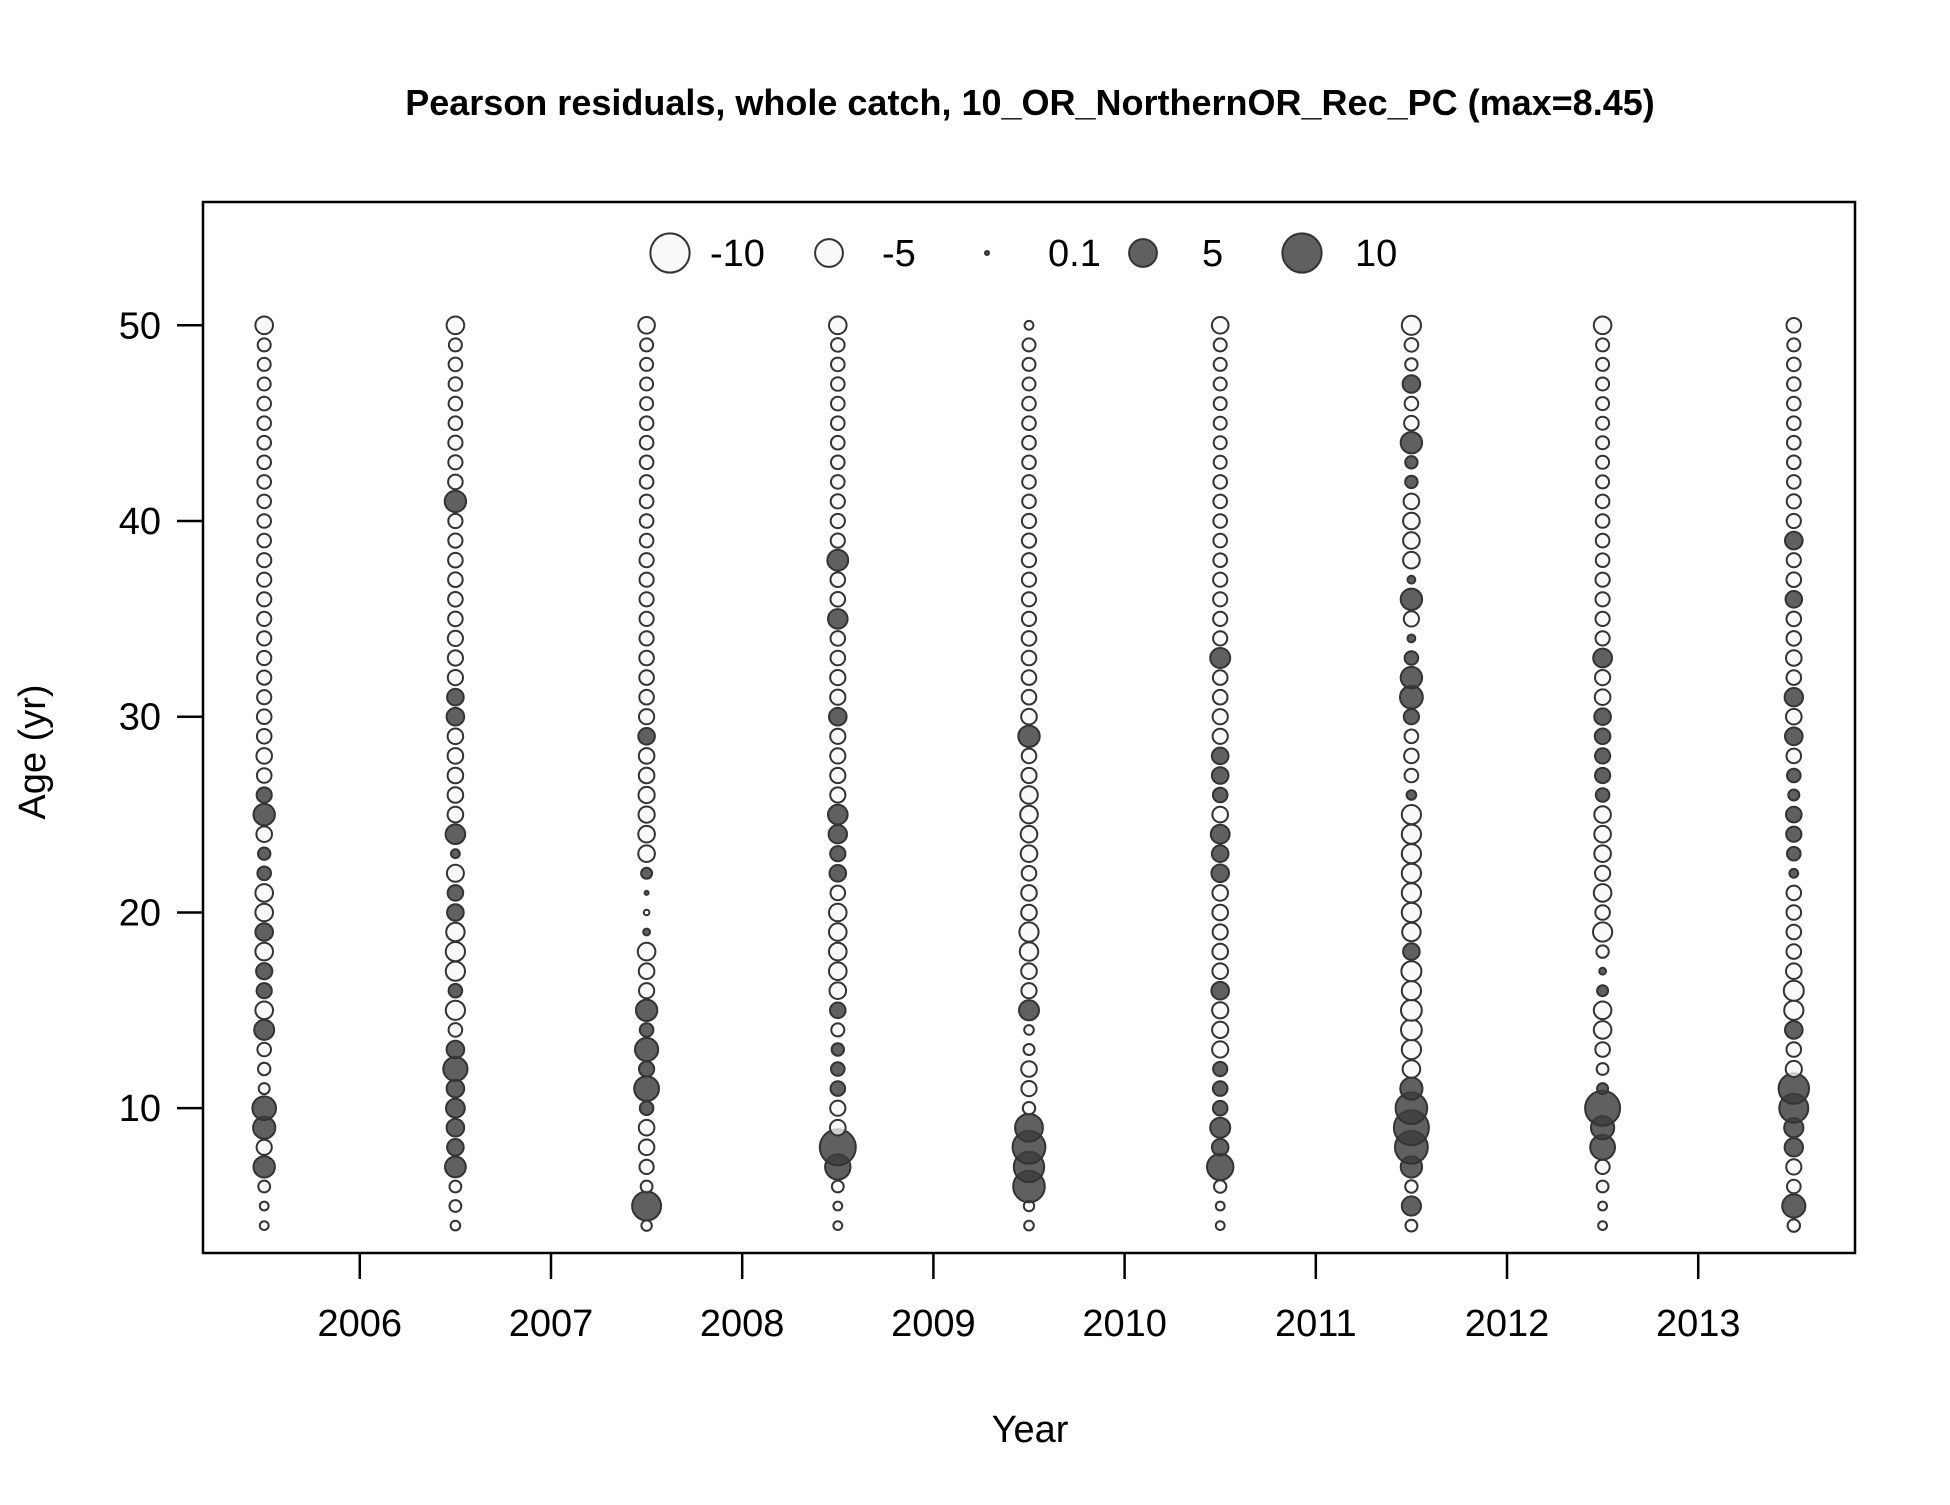 The width and height of the screenshot is (1950, 1505). Describe the element at coordinates (140, 718) in the screenshot. I see `y-tick-label: 30` at that location.